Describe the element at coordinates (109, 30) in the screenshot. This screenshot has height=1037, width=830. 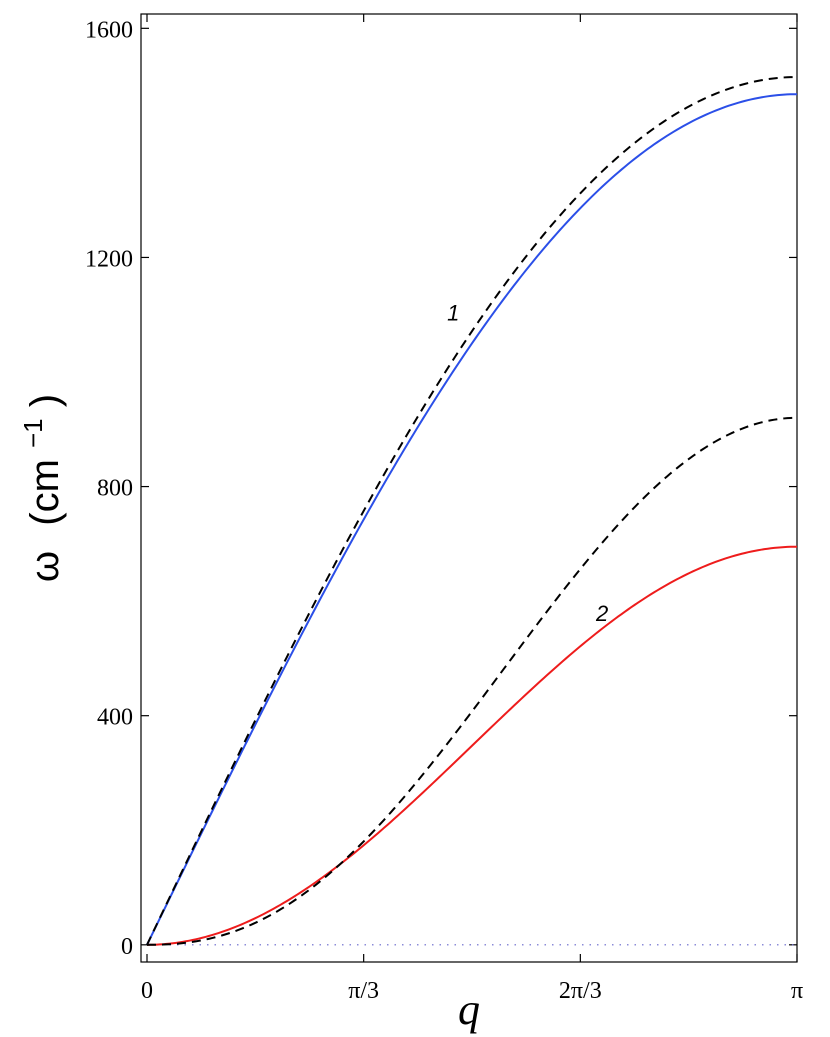
I see `y-tick-label-4: 1600` at that location.